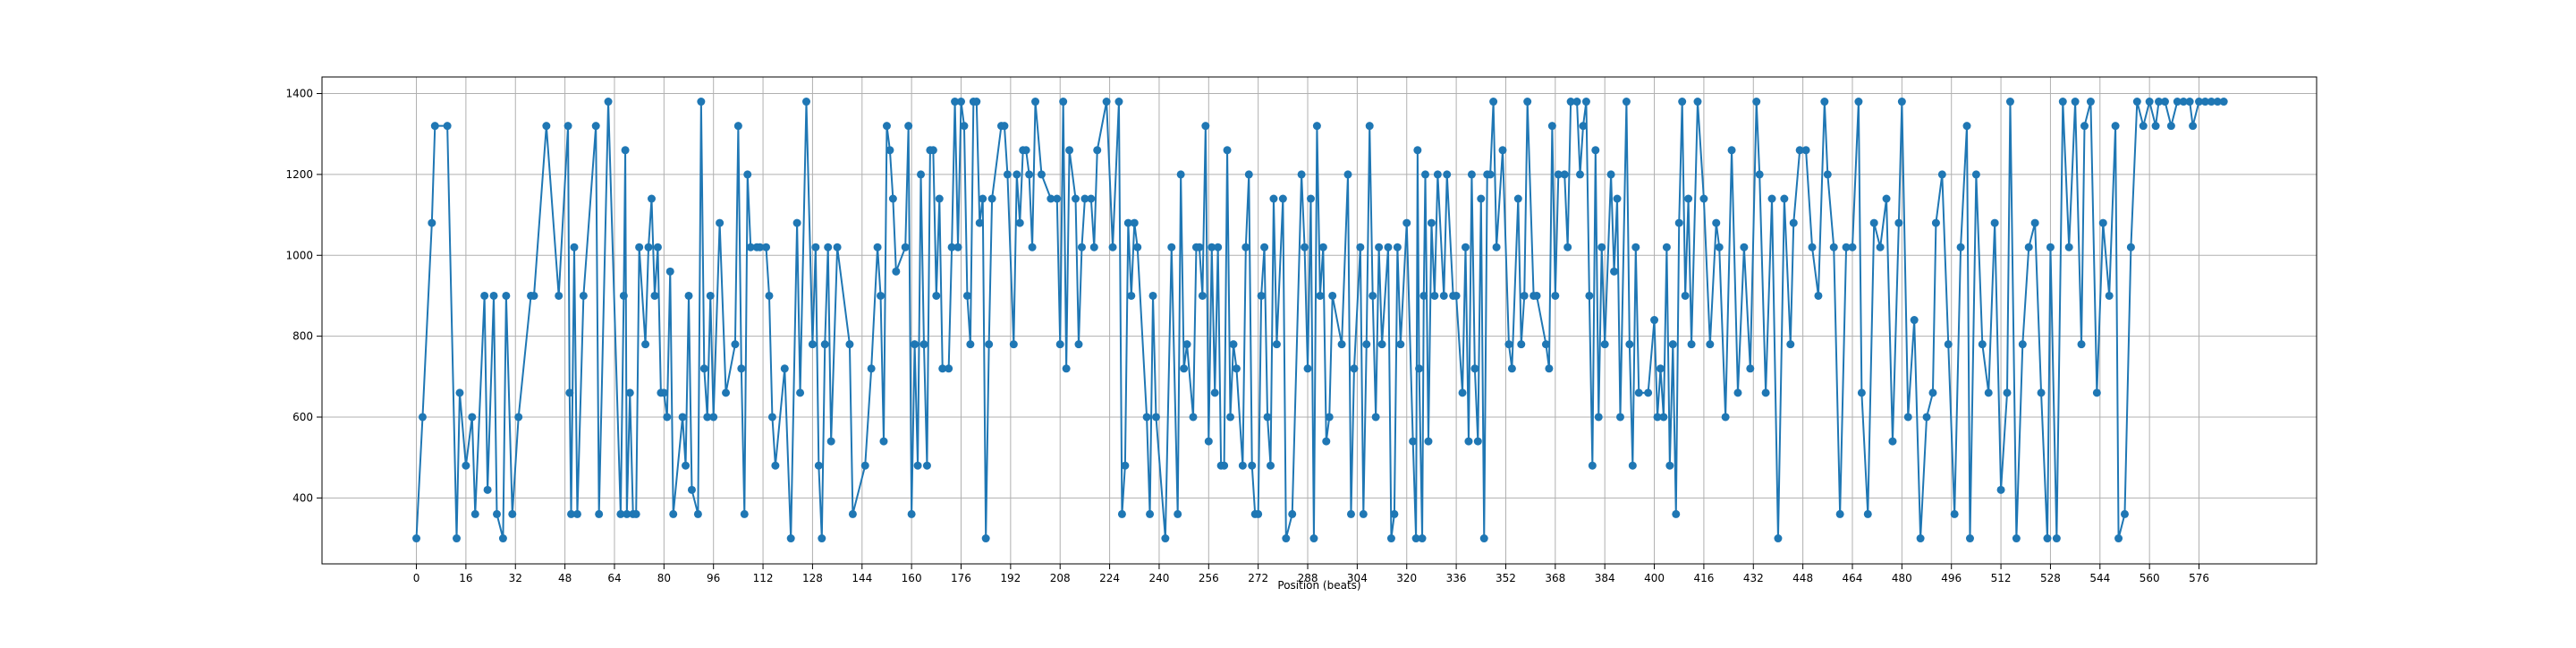 The width and height of the screenshot is (2576, 648). Describe the element at coordinates (961, 578) in the screenshot. I see `x-tick-label: 176` at that location.